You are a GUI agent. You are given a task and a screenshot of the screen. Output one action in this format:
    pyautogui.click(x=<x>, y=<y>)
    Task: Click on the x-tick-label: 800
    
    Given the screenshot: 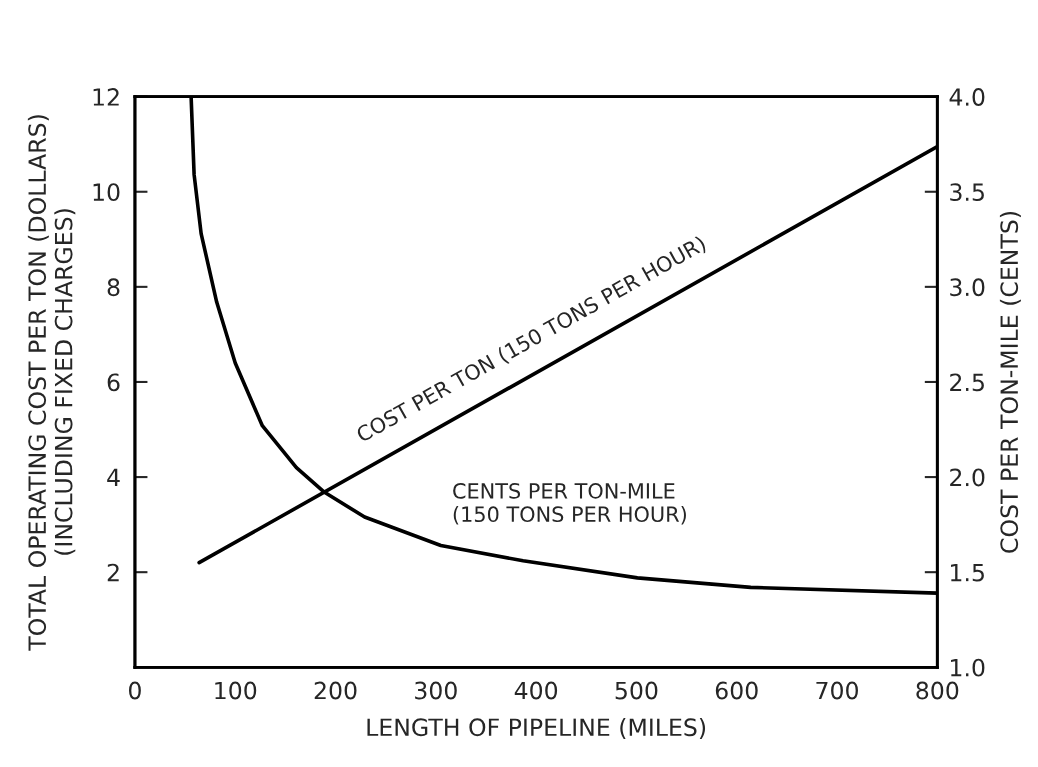 What is the action you would take?
    pyautogui.click(x=937, y=690)
    